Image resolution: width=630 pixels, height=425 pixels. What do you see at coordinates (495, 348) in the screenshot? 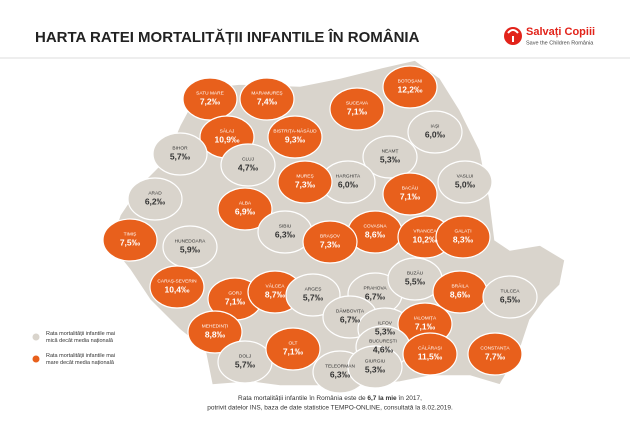
I see `county-name: CONSTANȚA` at bounding box center [495, 348].